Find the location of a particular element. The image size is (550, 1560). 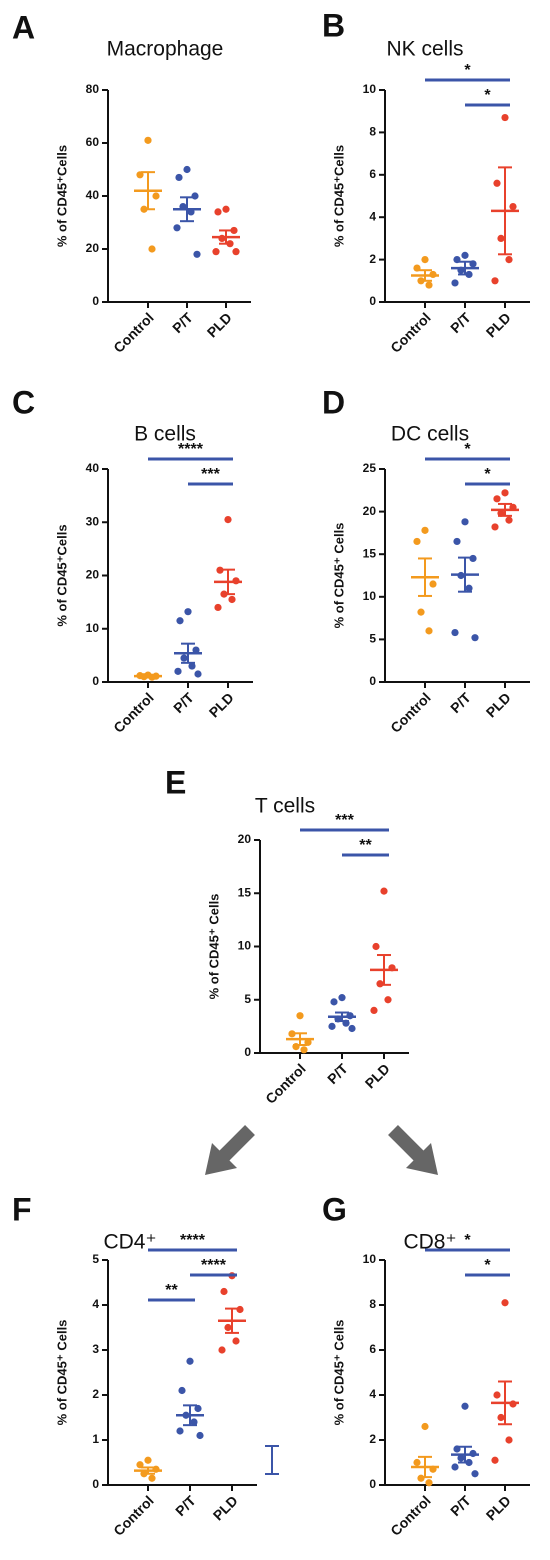

y-tick-label: 6 is located at coordinates (372, 1349).